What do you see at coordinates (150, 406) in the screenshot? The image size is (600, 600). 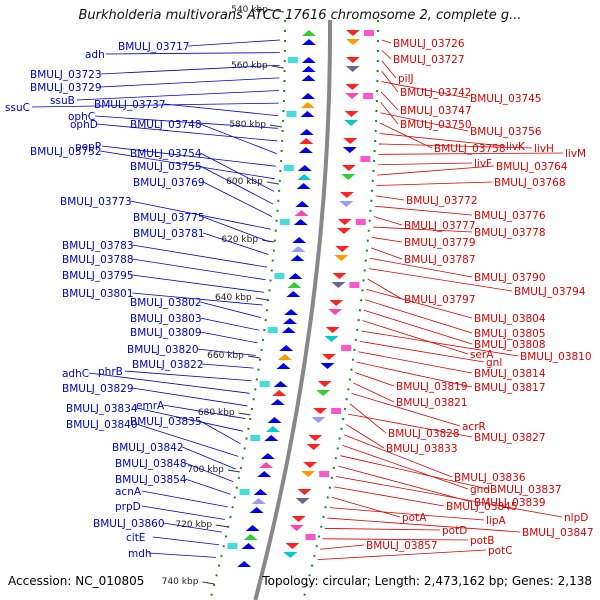 I see `left-gene-label: emrA` at bounding box center [150, 406].